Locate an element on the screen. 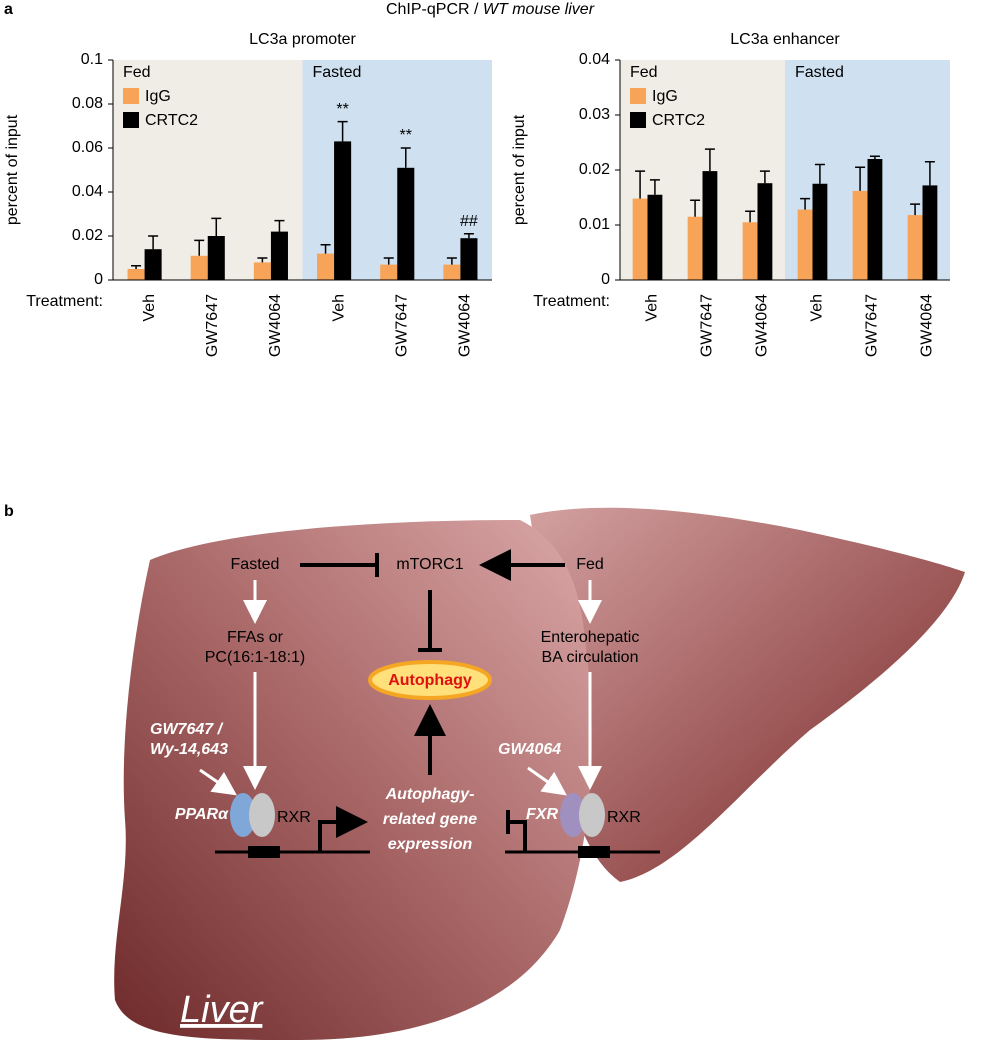  node: PPARα is located at coordinates (202, 814).